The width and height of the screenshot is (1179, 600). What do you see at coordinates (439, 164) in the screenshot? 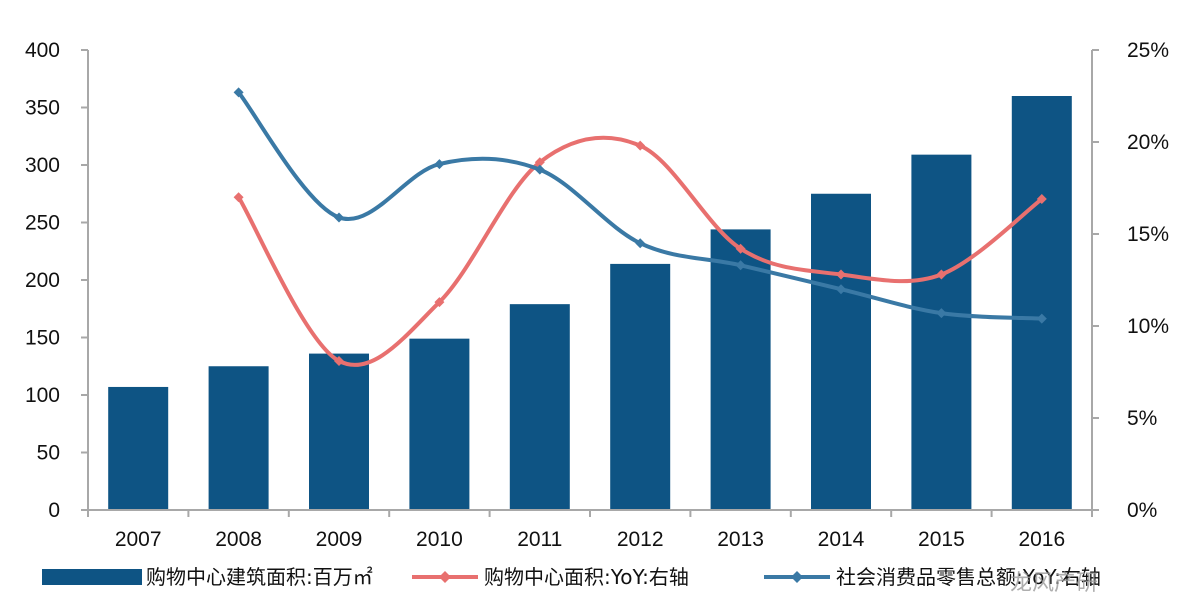
I see `line-point-2-2010` at bounding box center [439, 164].